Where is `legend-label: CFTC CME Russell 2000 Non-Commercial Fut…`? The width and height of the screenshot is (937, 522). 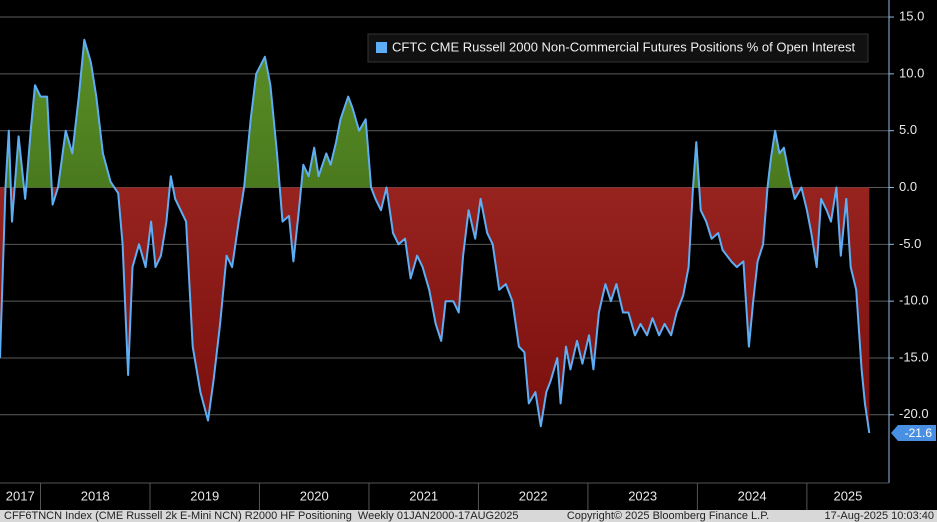 legend-label: CFTC CME Russell 2000 Non-Commercial Fut… is located at coordinates (623, 46).